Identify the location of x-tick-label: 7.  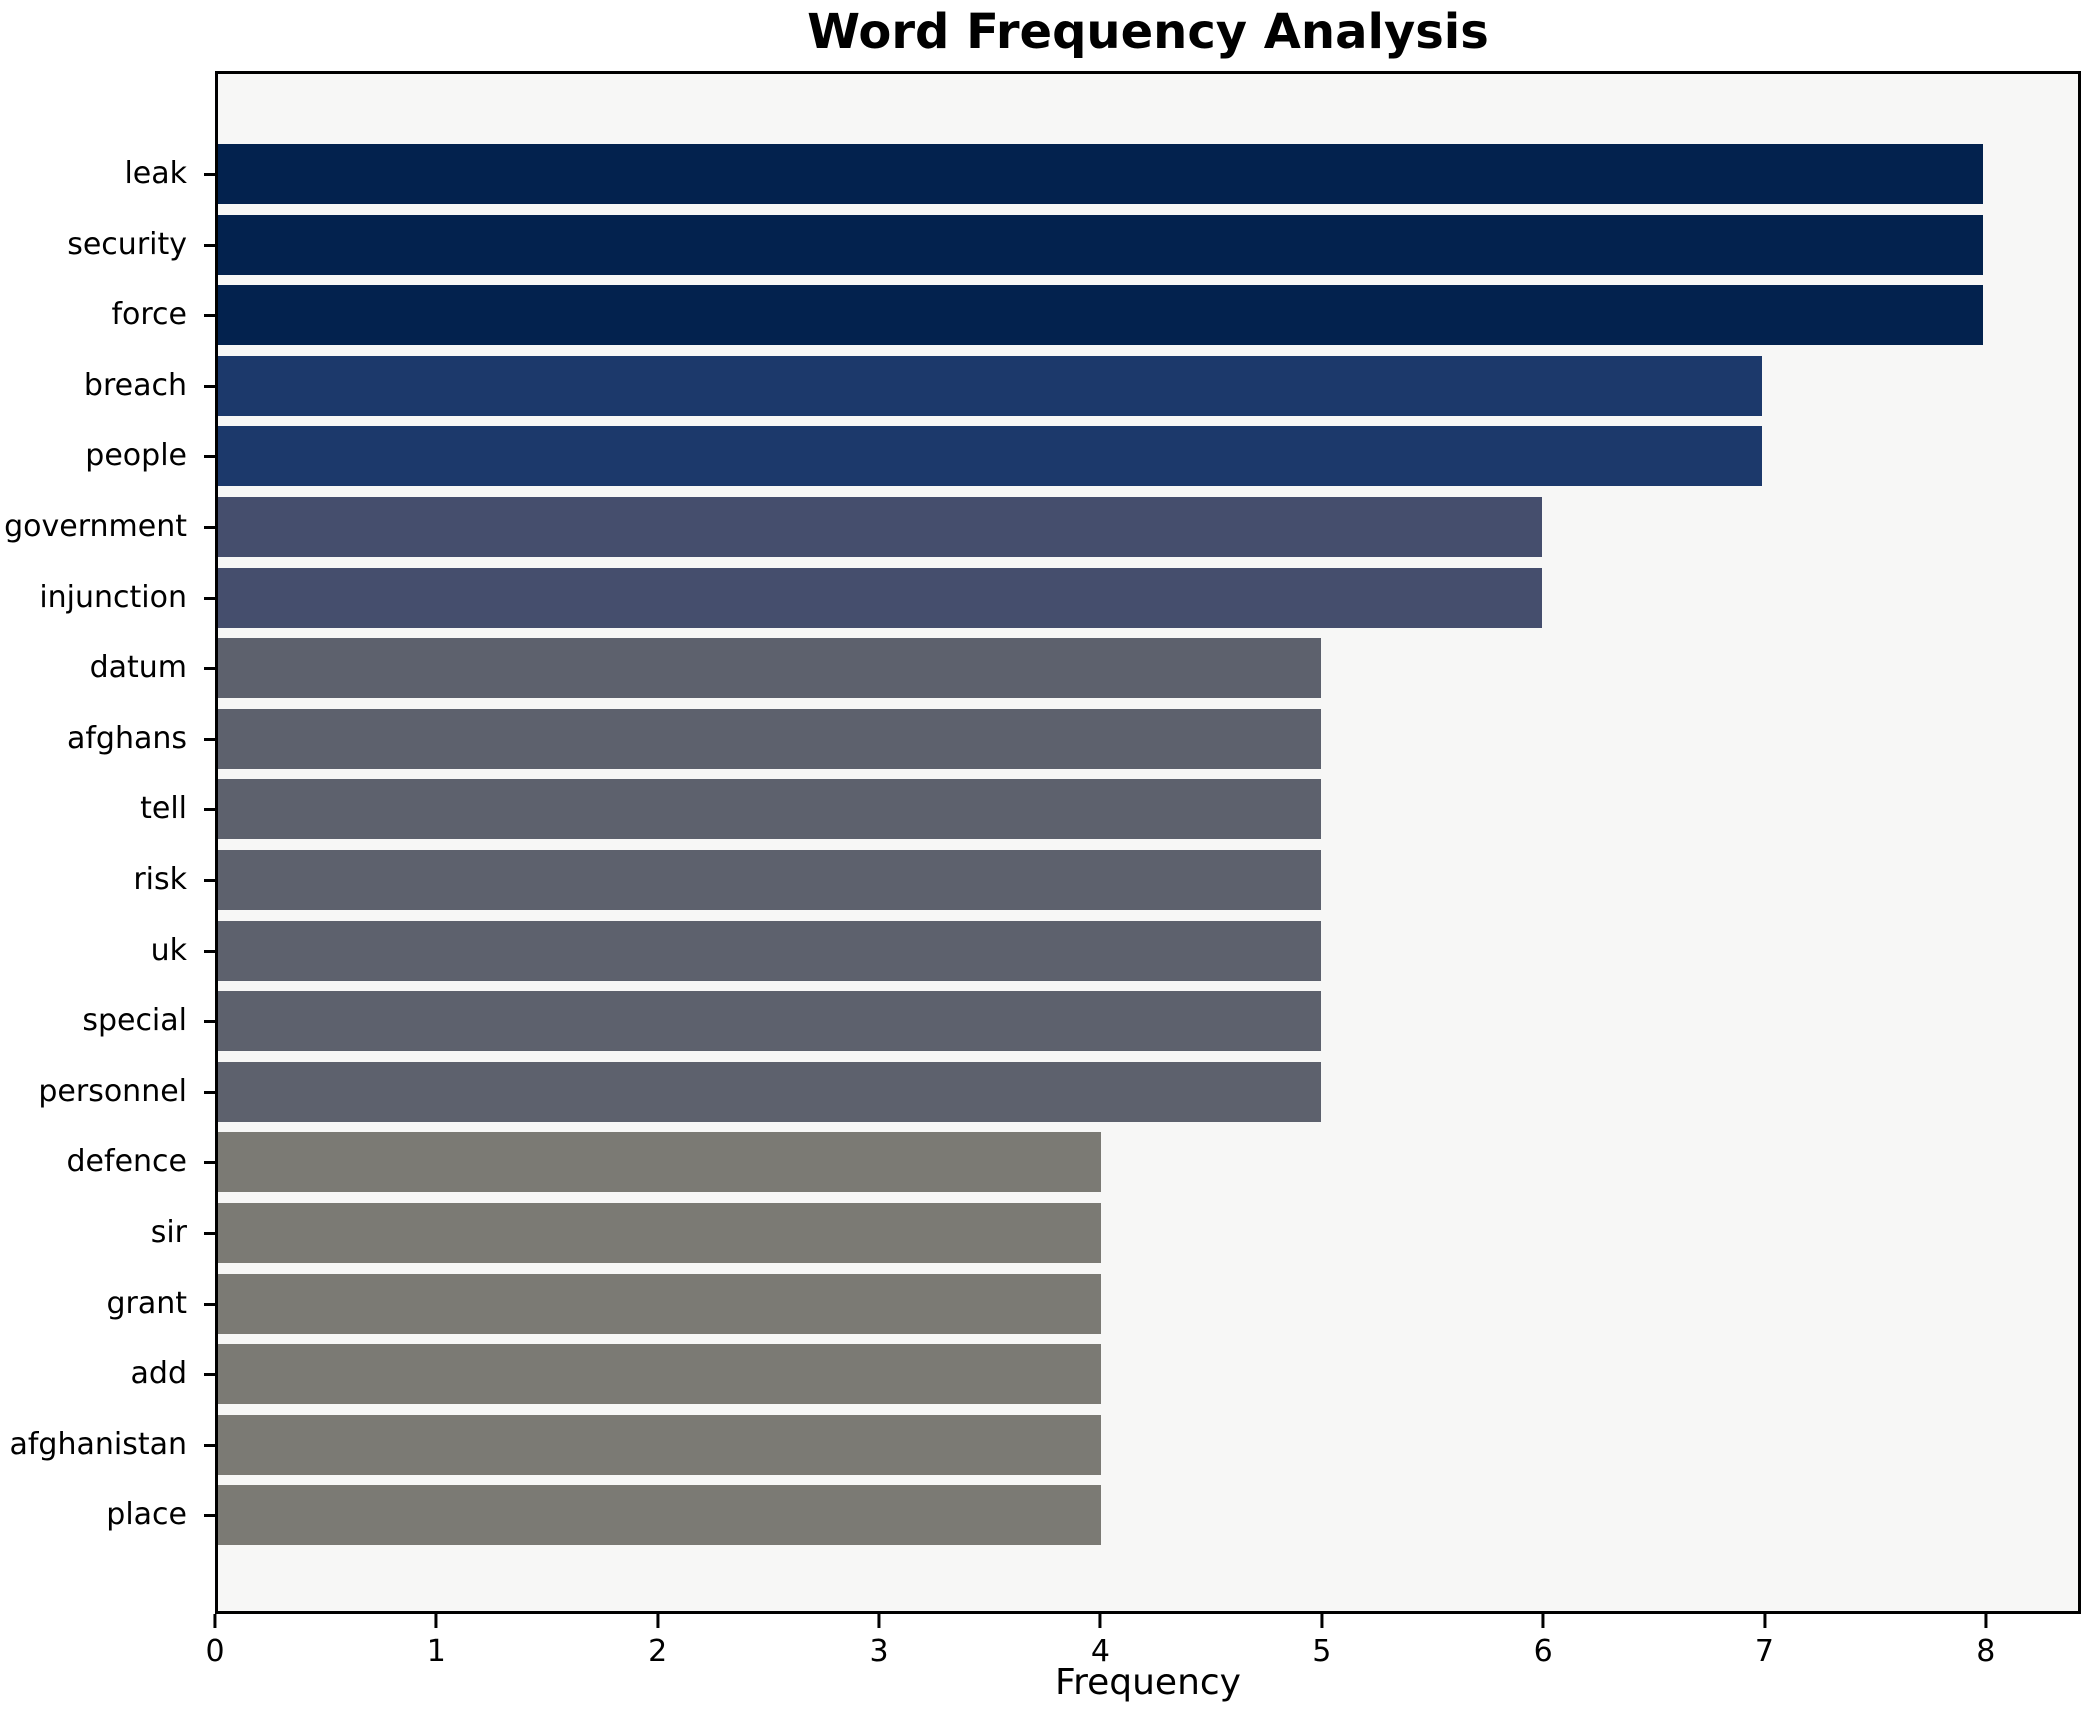
(1764, 1651).